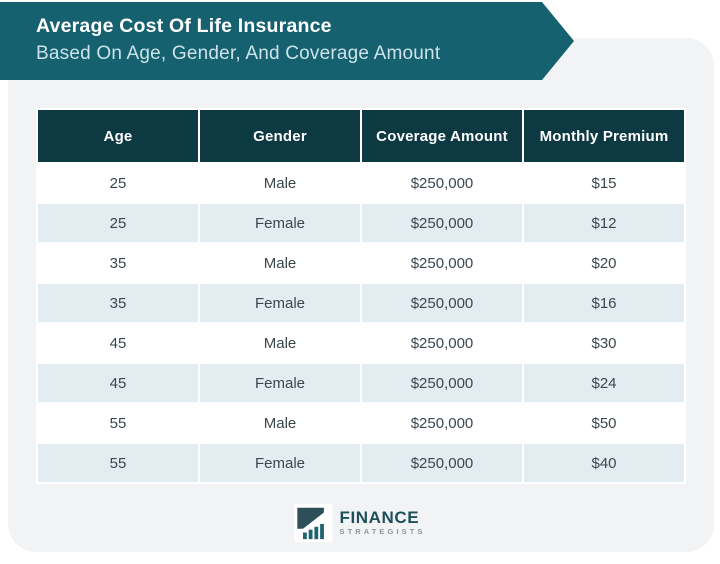  What do you see at coordinates (442, 136) in the screenshot?
I see `column-header-coverage-amount: Coverage Amount` at bounding box center [442, 136].